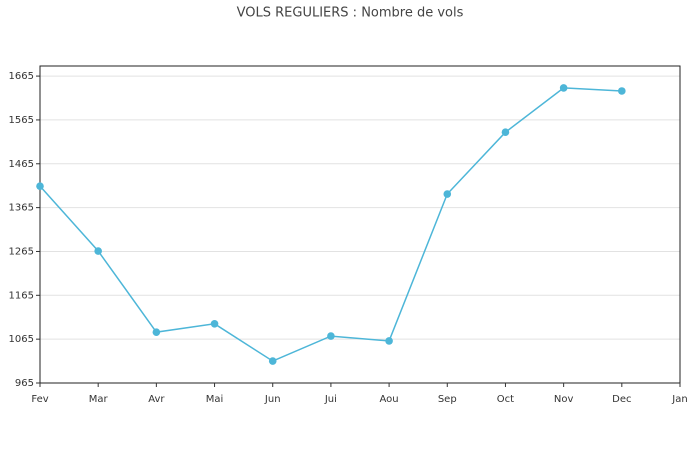  What do you see at coordinates (215, 399) in the screenshot?
I see `x-tick-label: Mai` at bounding box center [215, 399].